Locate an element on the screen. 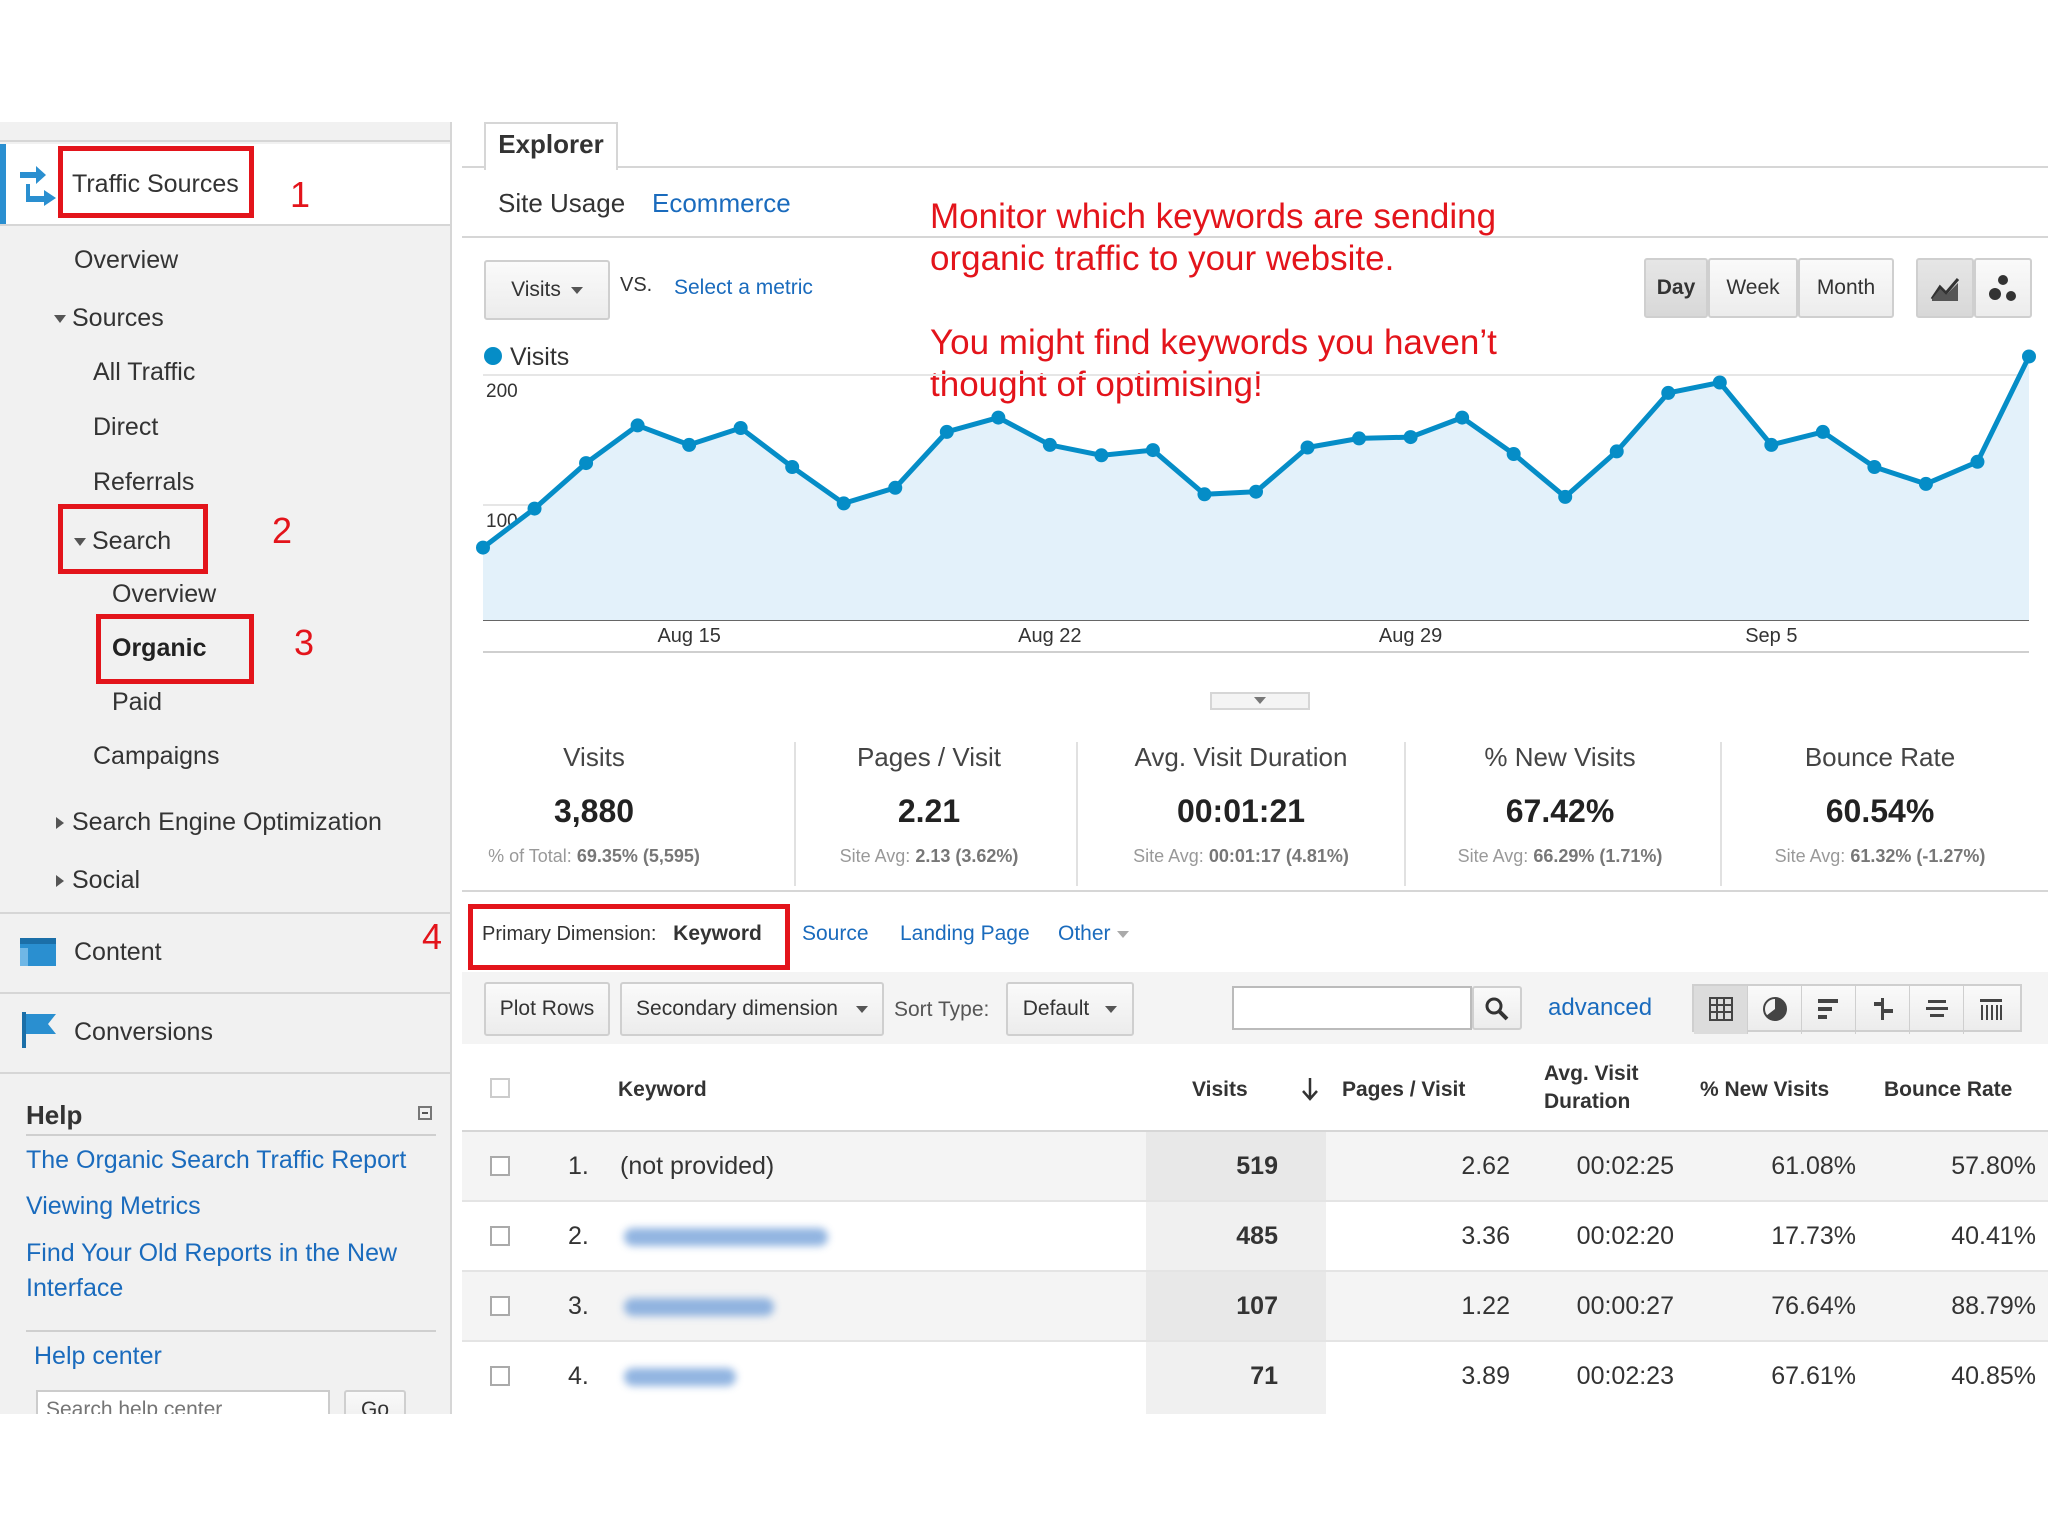 This screenshot has height=1536, width=2048. sidebar-item-search-overview: Overview is located at coordinates (164, 594).